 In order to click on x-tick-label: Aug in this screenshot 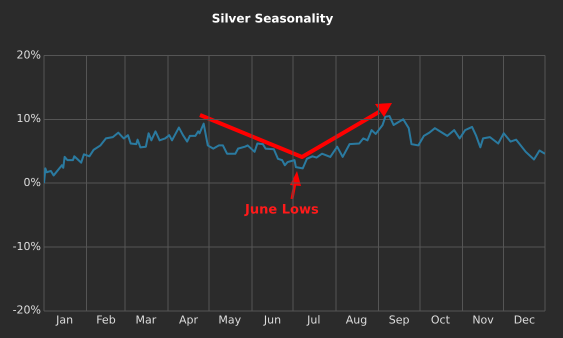, I will do `click(357, 319)`.